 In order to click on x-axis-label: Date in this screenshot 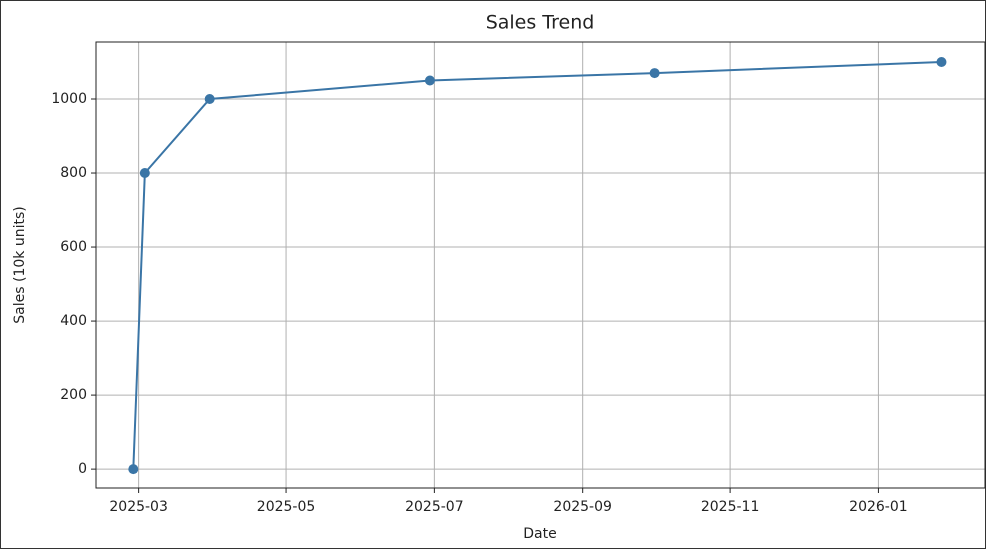, I will do `click(539, 534)`.